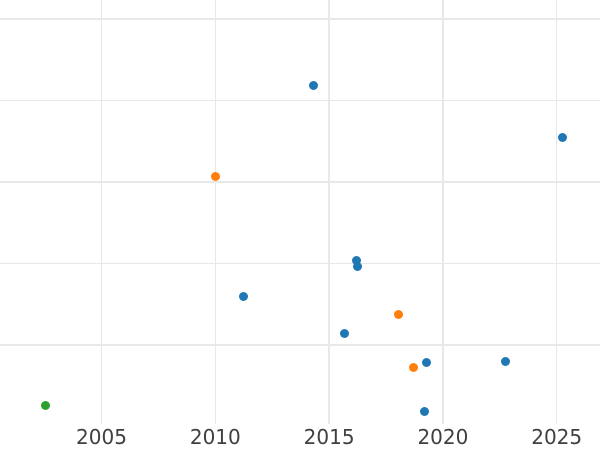  Describe the element at coordinates (557, 437) in the screenshot. I see `x-tick-label: 2025` at that location.